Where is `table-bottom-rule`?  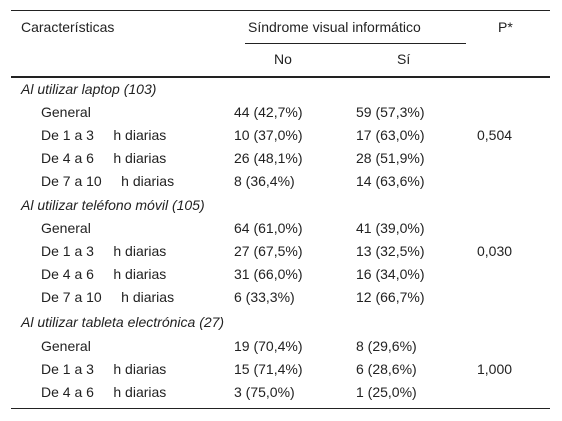
table-bottom-rule is located at coordinates (280, 408).